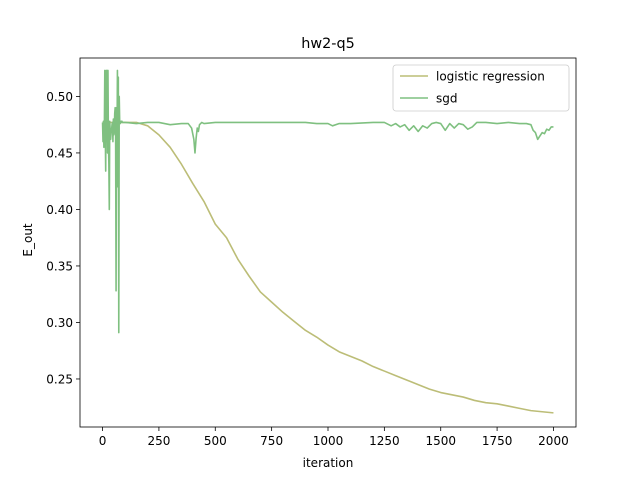 The width and height of the screenshot is (640, 484). What do you see at coordinates (497, 441) in the screenshot?
I see `x-tick-label: 1750` at bounding box center [497, 441].